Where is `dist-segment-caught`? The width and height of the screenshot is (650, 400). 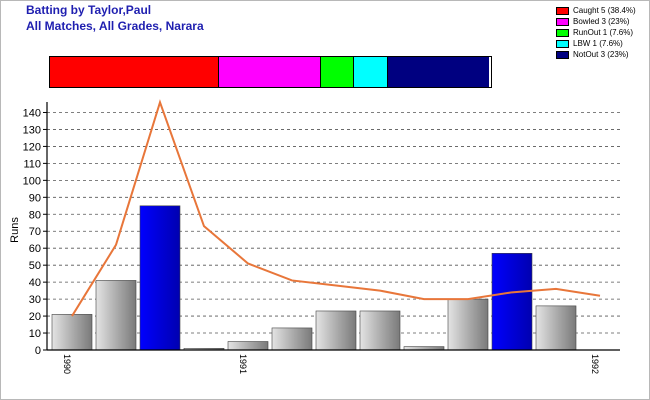
dist-segment-caught is located at coordinates (135, 72).